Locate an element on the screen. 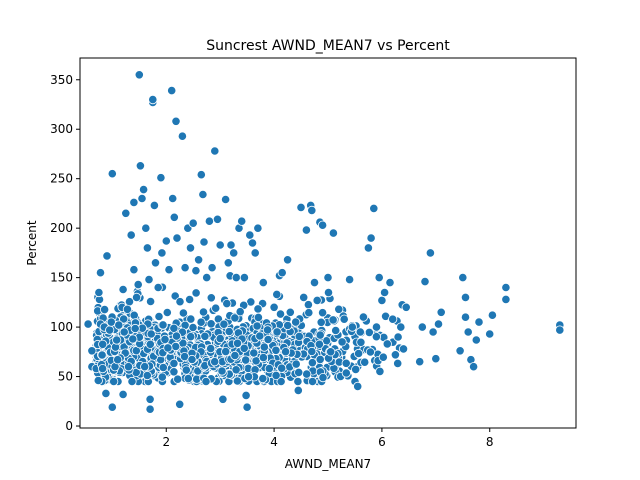  chart-title: Suncrest AWND_MEAN7 vs Percent is located at coordinates (328, 46).